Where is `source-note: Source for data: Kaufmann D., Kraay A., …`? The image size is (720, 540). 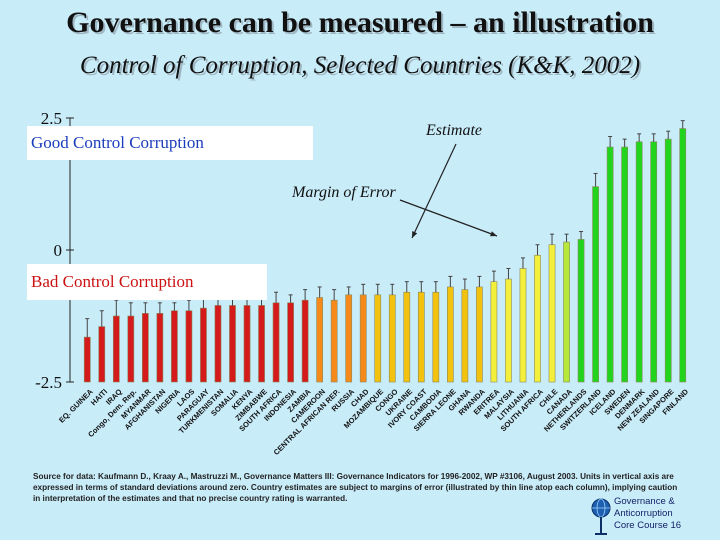
source-note: Source for data: Kaufmann D., Kraay A., … is located at coordinates (355, 487).